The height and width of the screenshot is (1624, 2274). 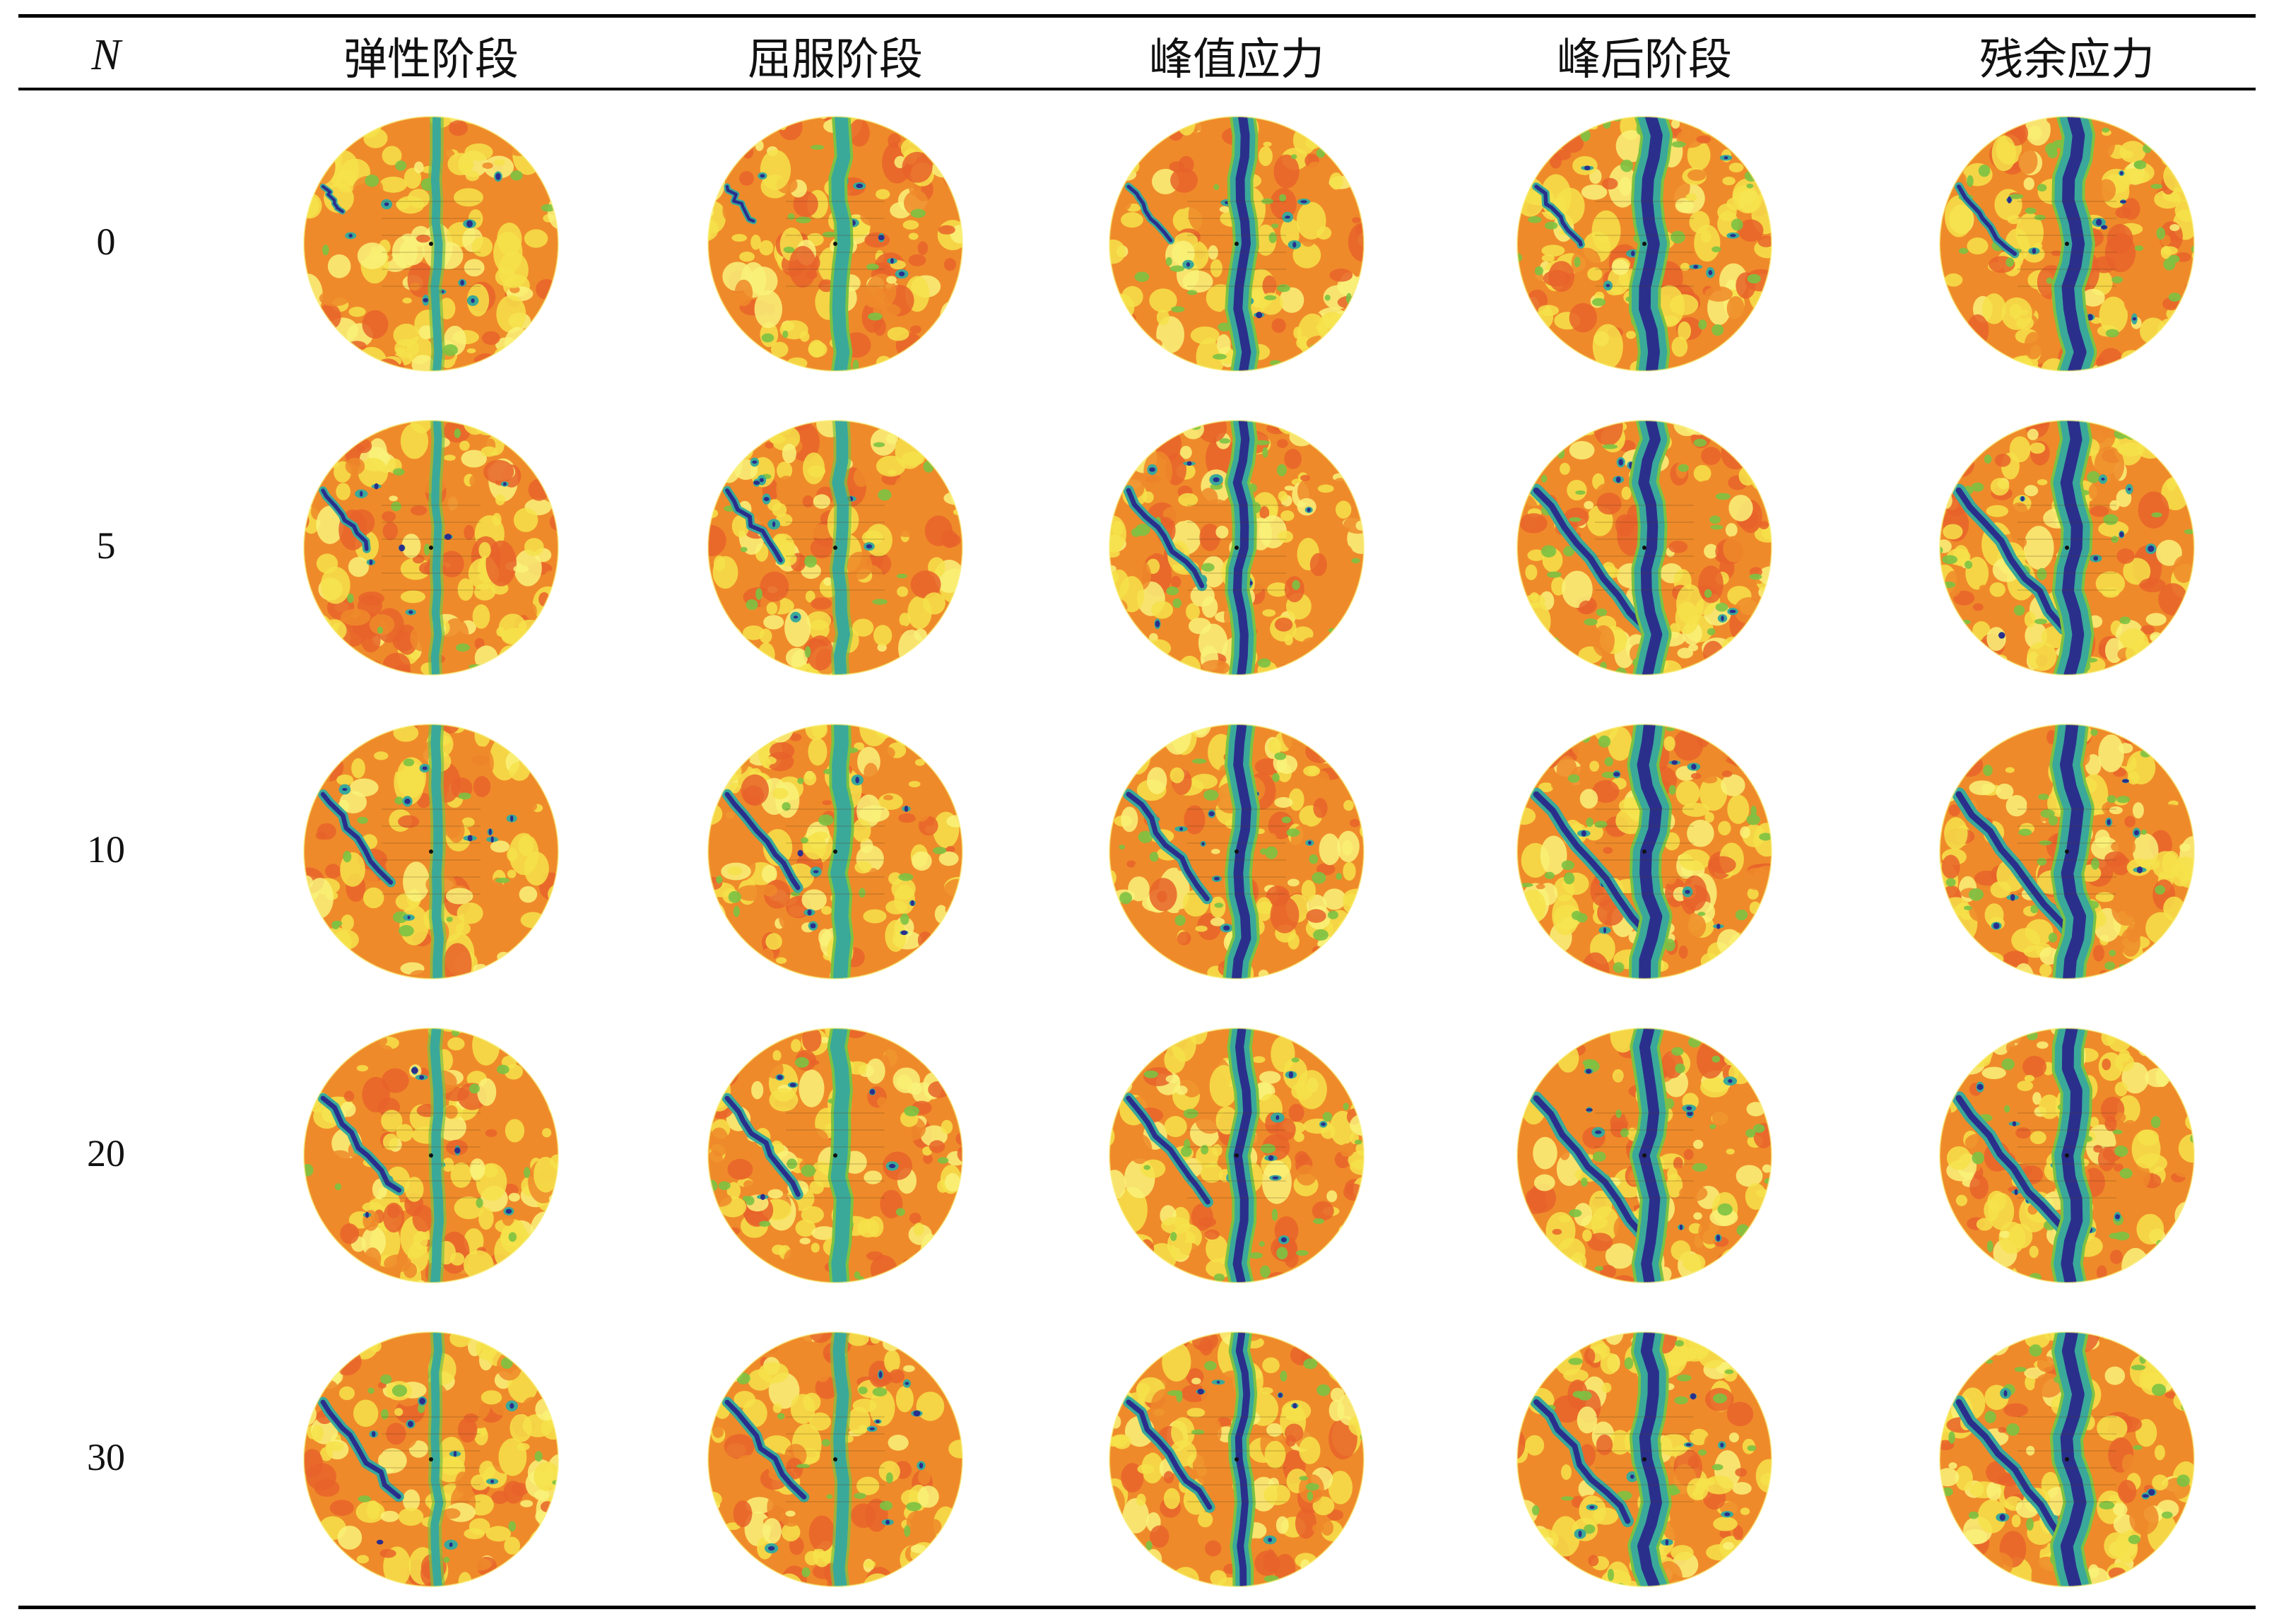 I want to click on table-header-rule, so click(x=1137, y=89).